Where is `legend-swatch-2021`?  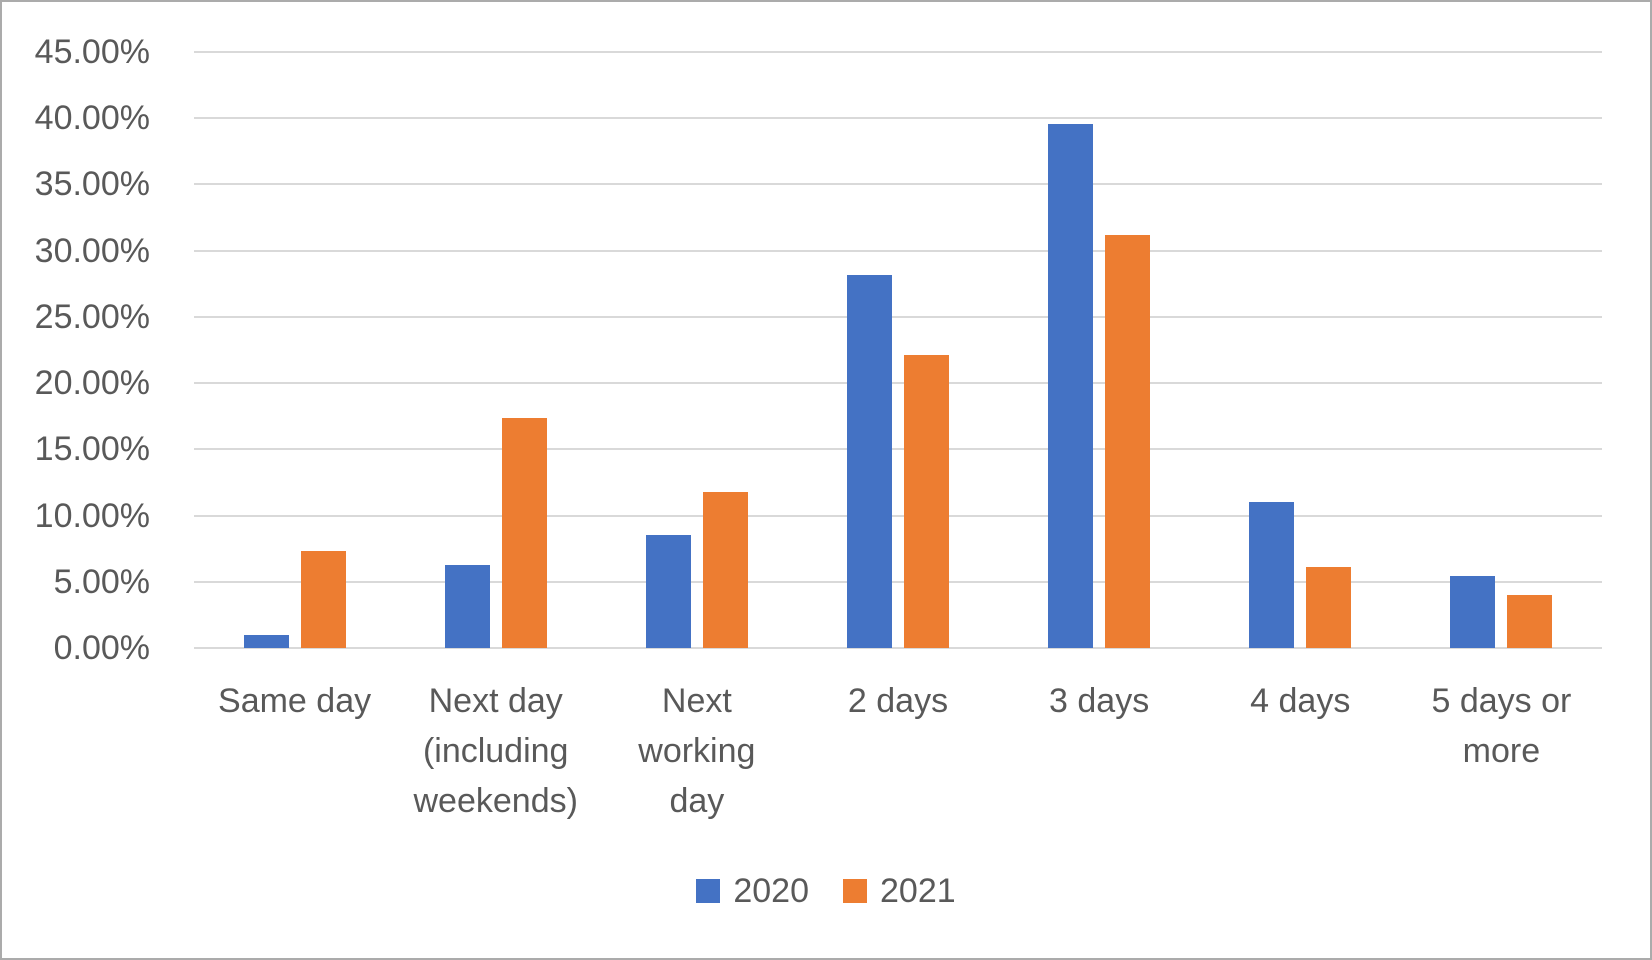 legend-swatch-2021 is located at coordinates (855, 891).